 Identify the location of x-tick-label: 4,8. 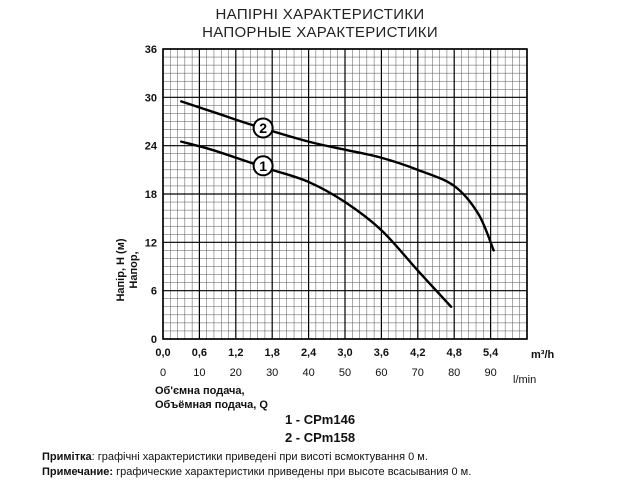
(454, 353).